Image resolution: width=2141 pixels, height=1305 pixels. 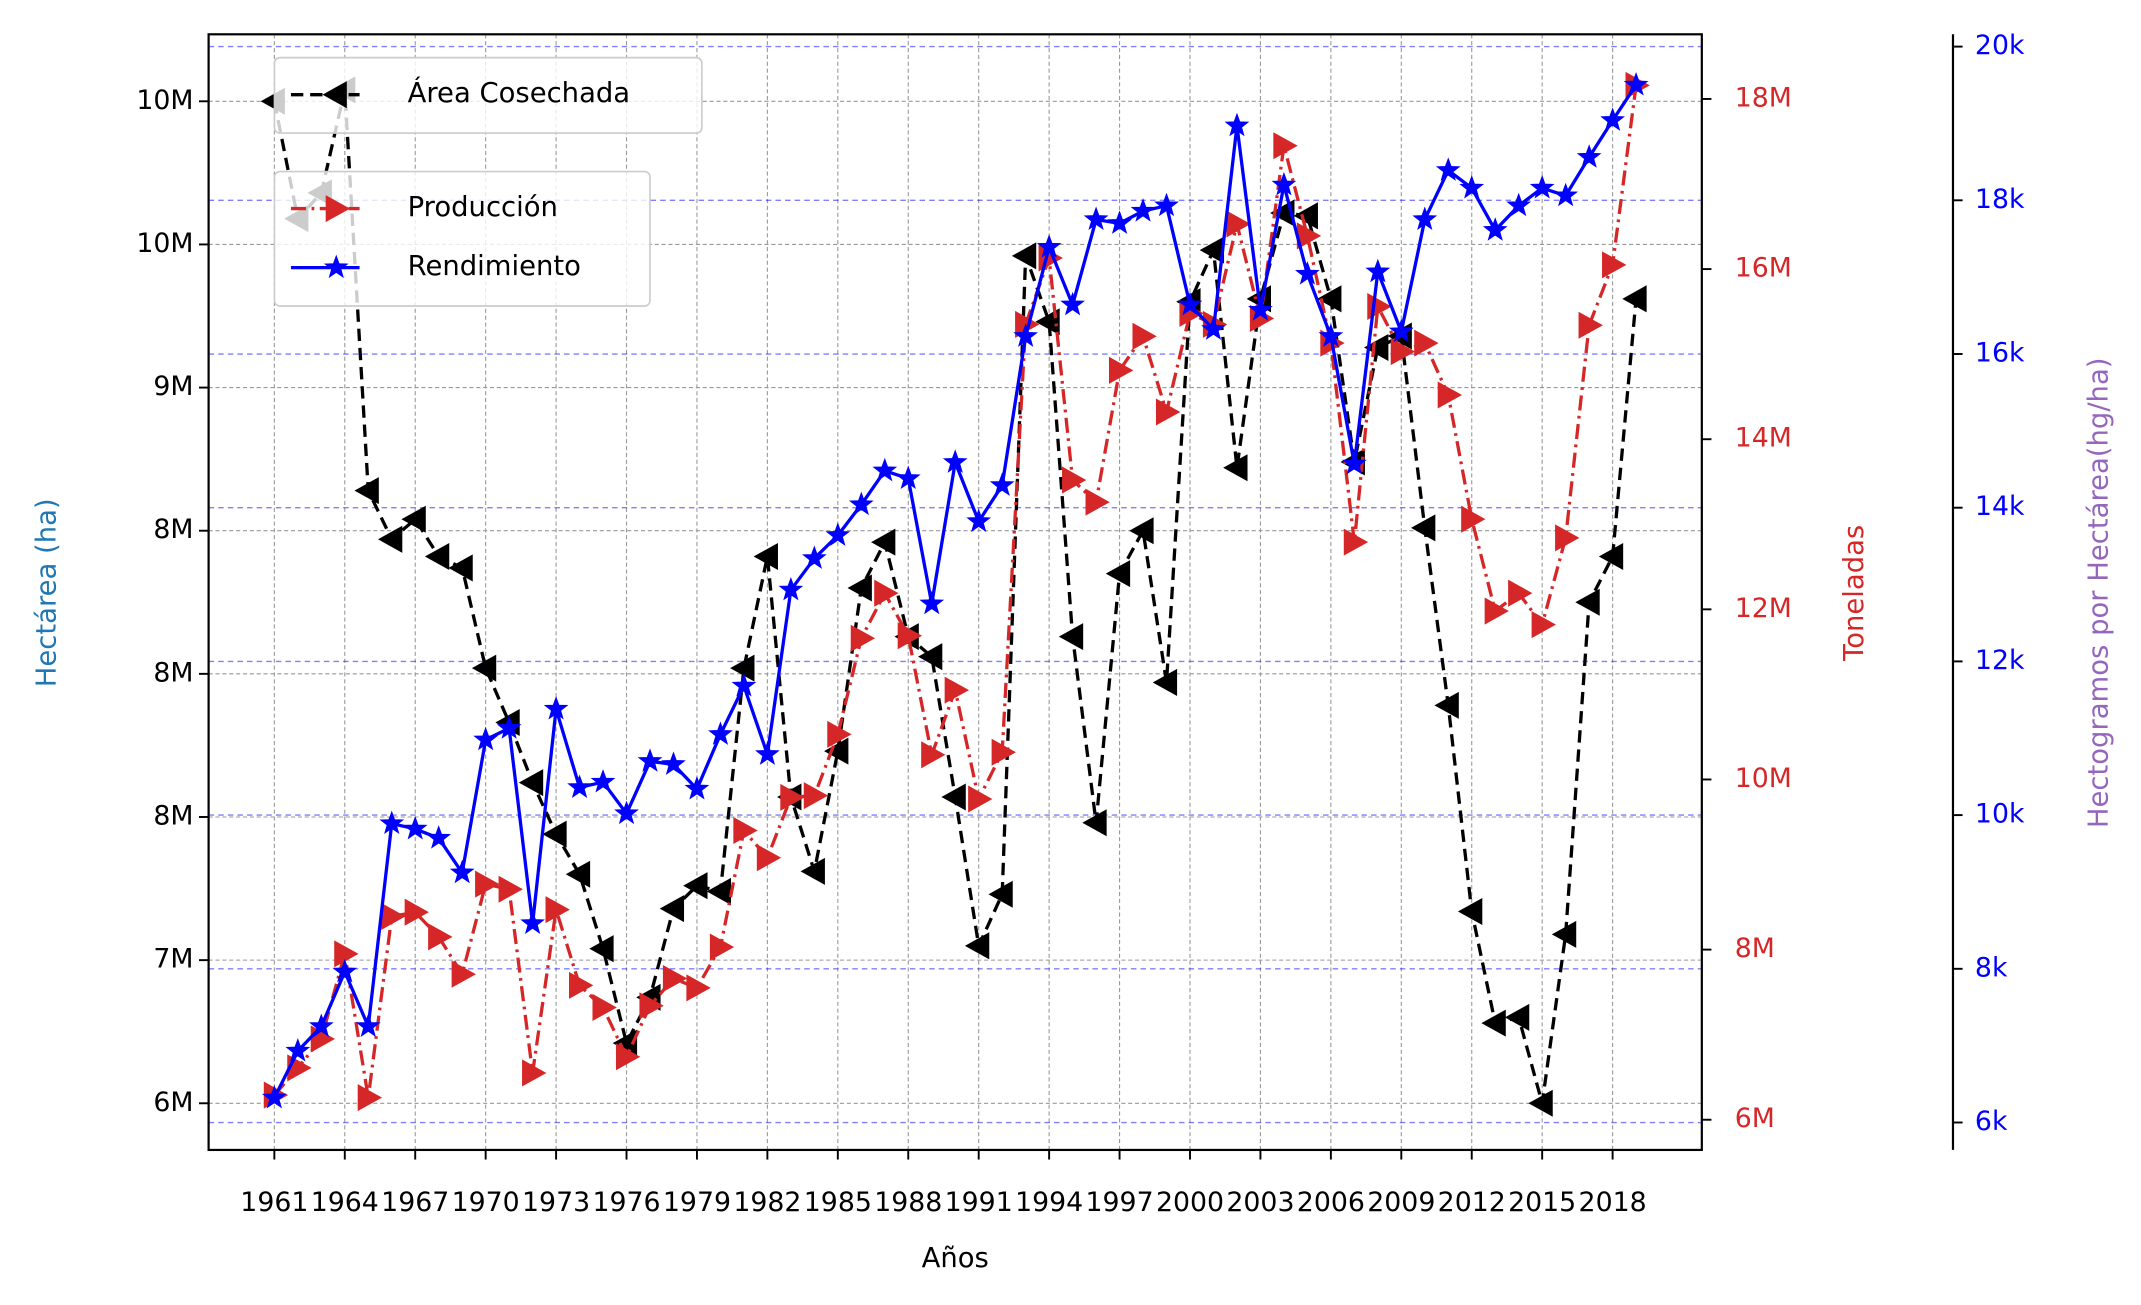 What do you see at coordinates (274, 1202) in the screenshot?
I see `x-tick-label: 1961` at bounding box center [274, 1202].